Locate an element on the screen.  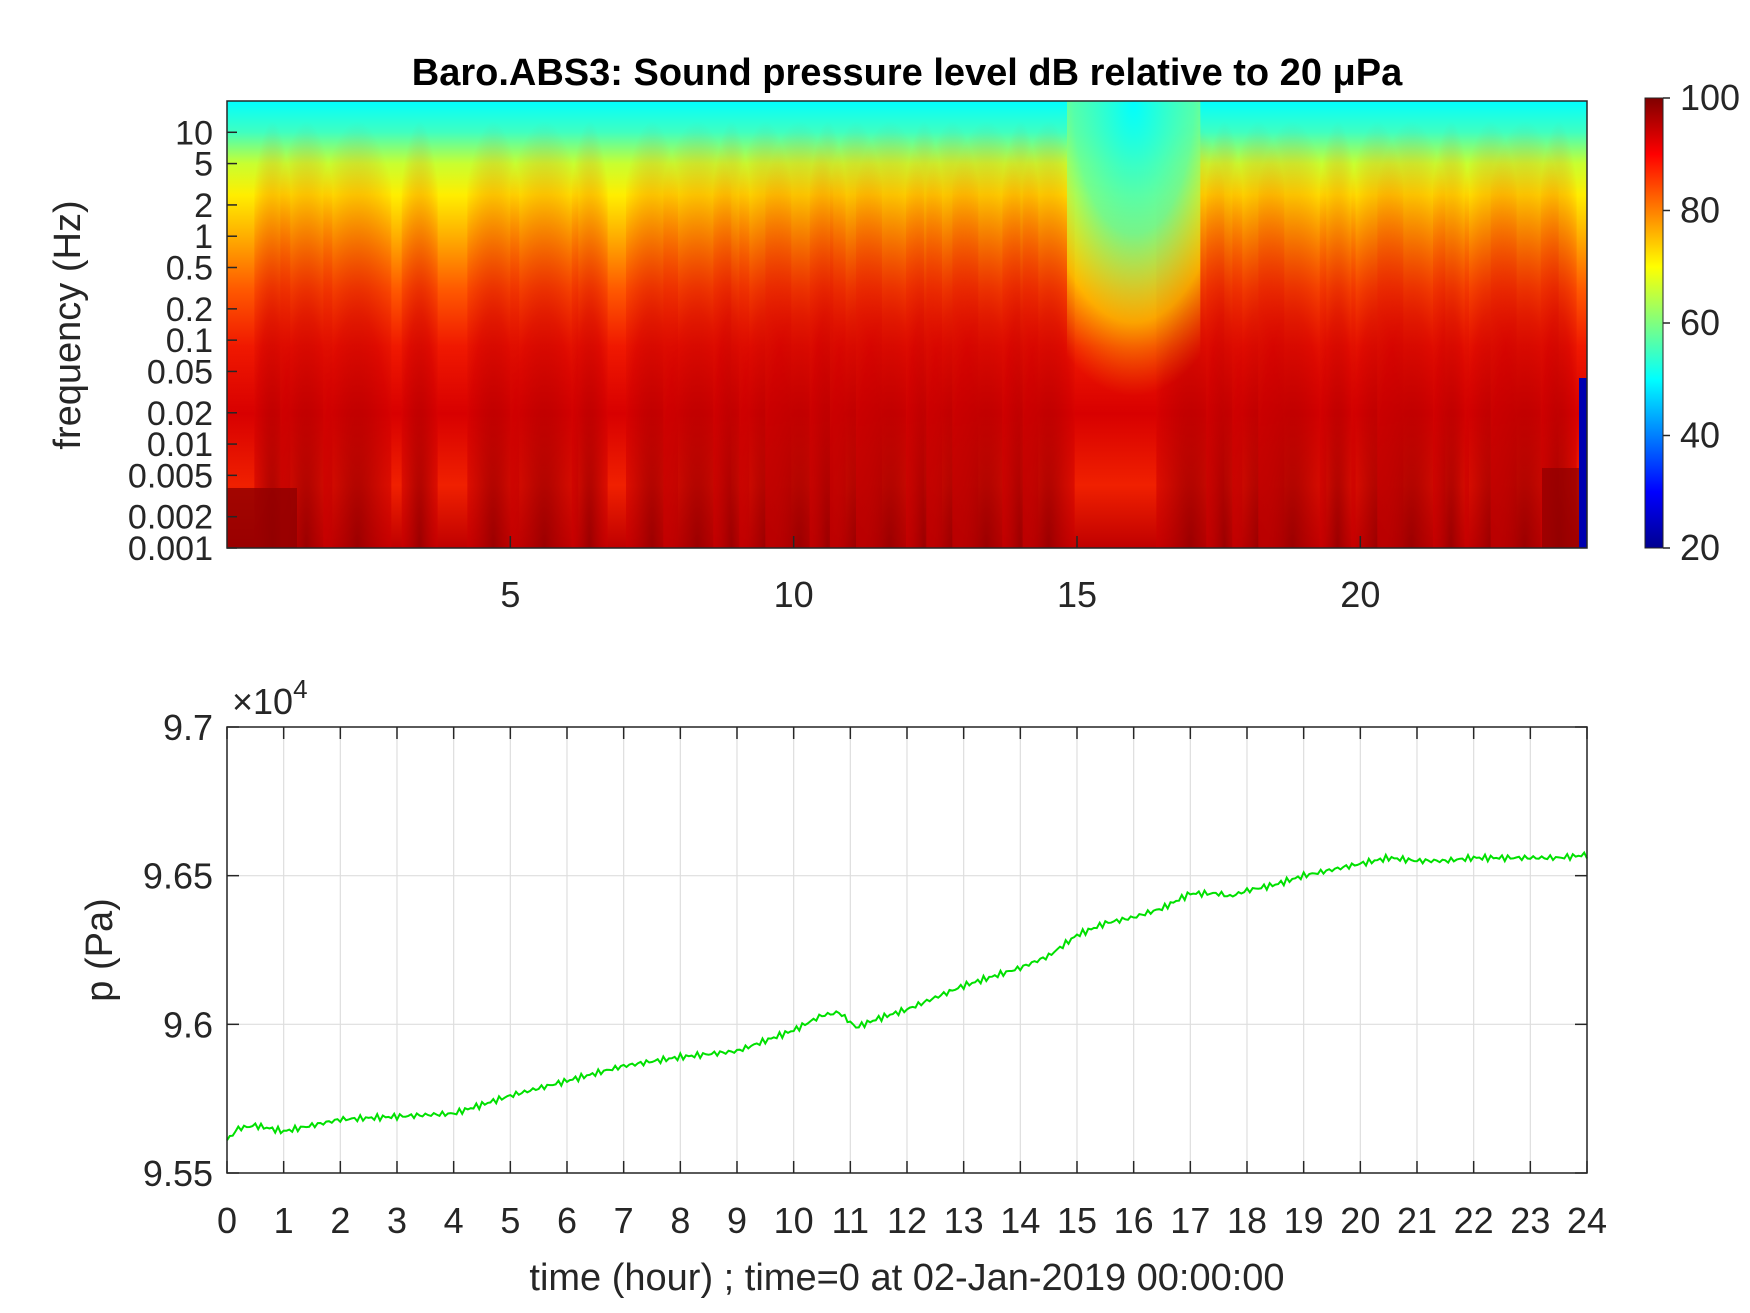
spectrogram-y-tick-label: 0.002 is located at coordinates (170, 518).